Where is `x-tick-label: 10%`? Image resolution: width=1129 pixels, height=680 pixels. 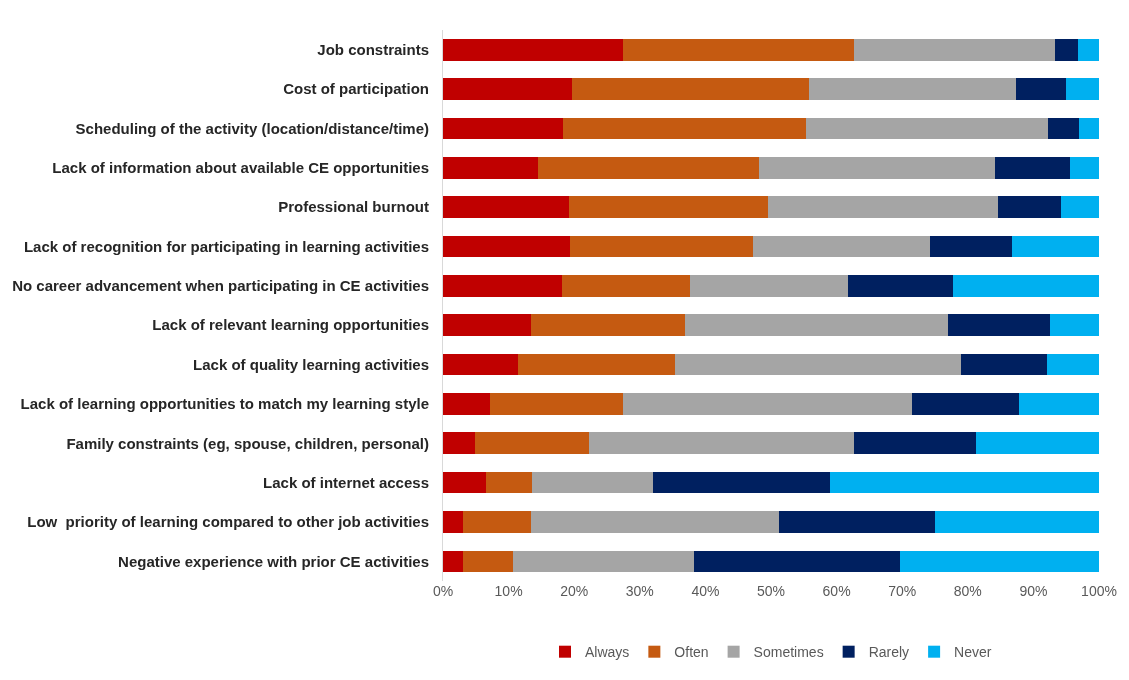
x-tick-label: 10% is located at coordinates (508, 591).